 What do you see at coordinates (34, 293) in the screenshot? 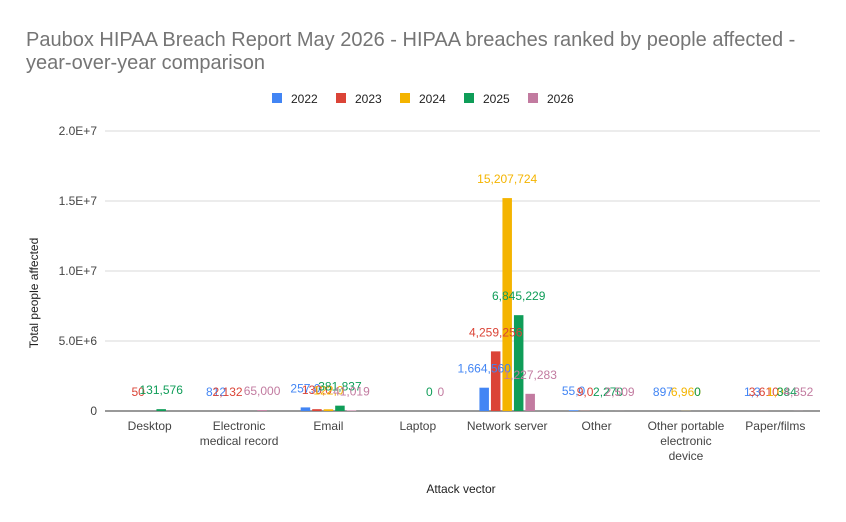
I see `y-axis-title: Total people affected` at bounding box center [34, 293].